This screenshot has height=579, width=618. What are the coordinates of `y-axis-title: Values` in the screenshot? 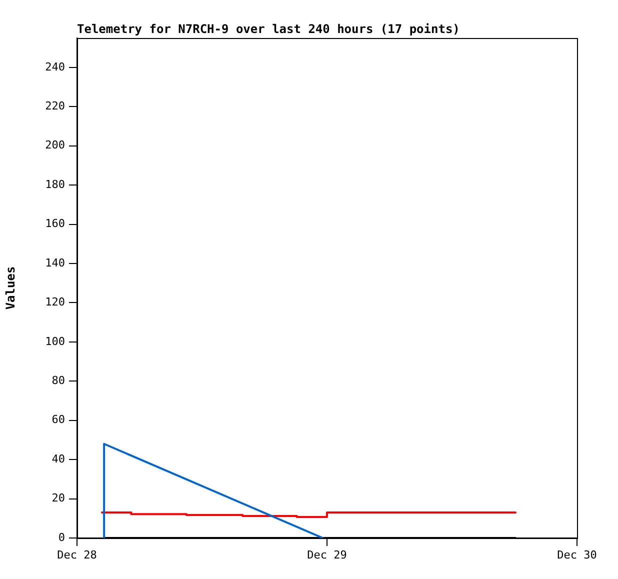 It's located at (10, 288).